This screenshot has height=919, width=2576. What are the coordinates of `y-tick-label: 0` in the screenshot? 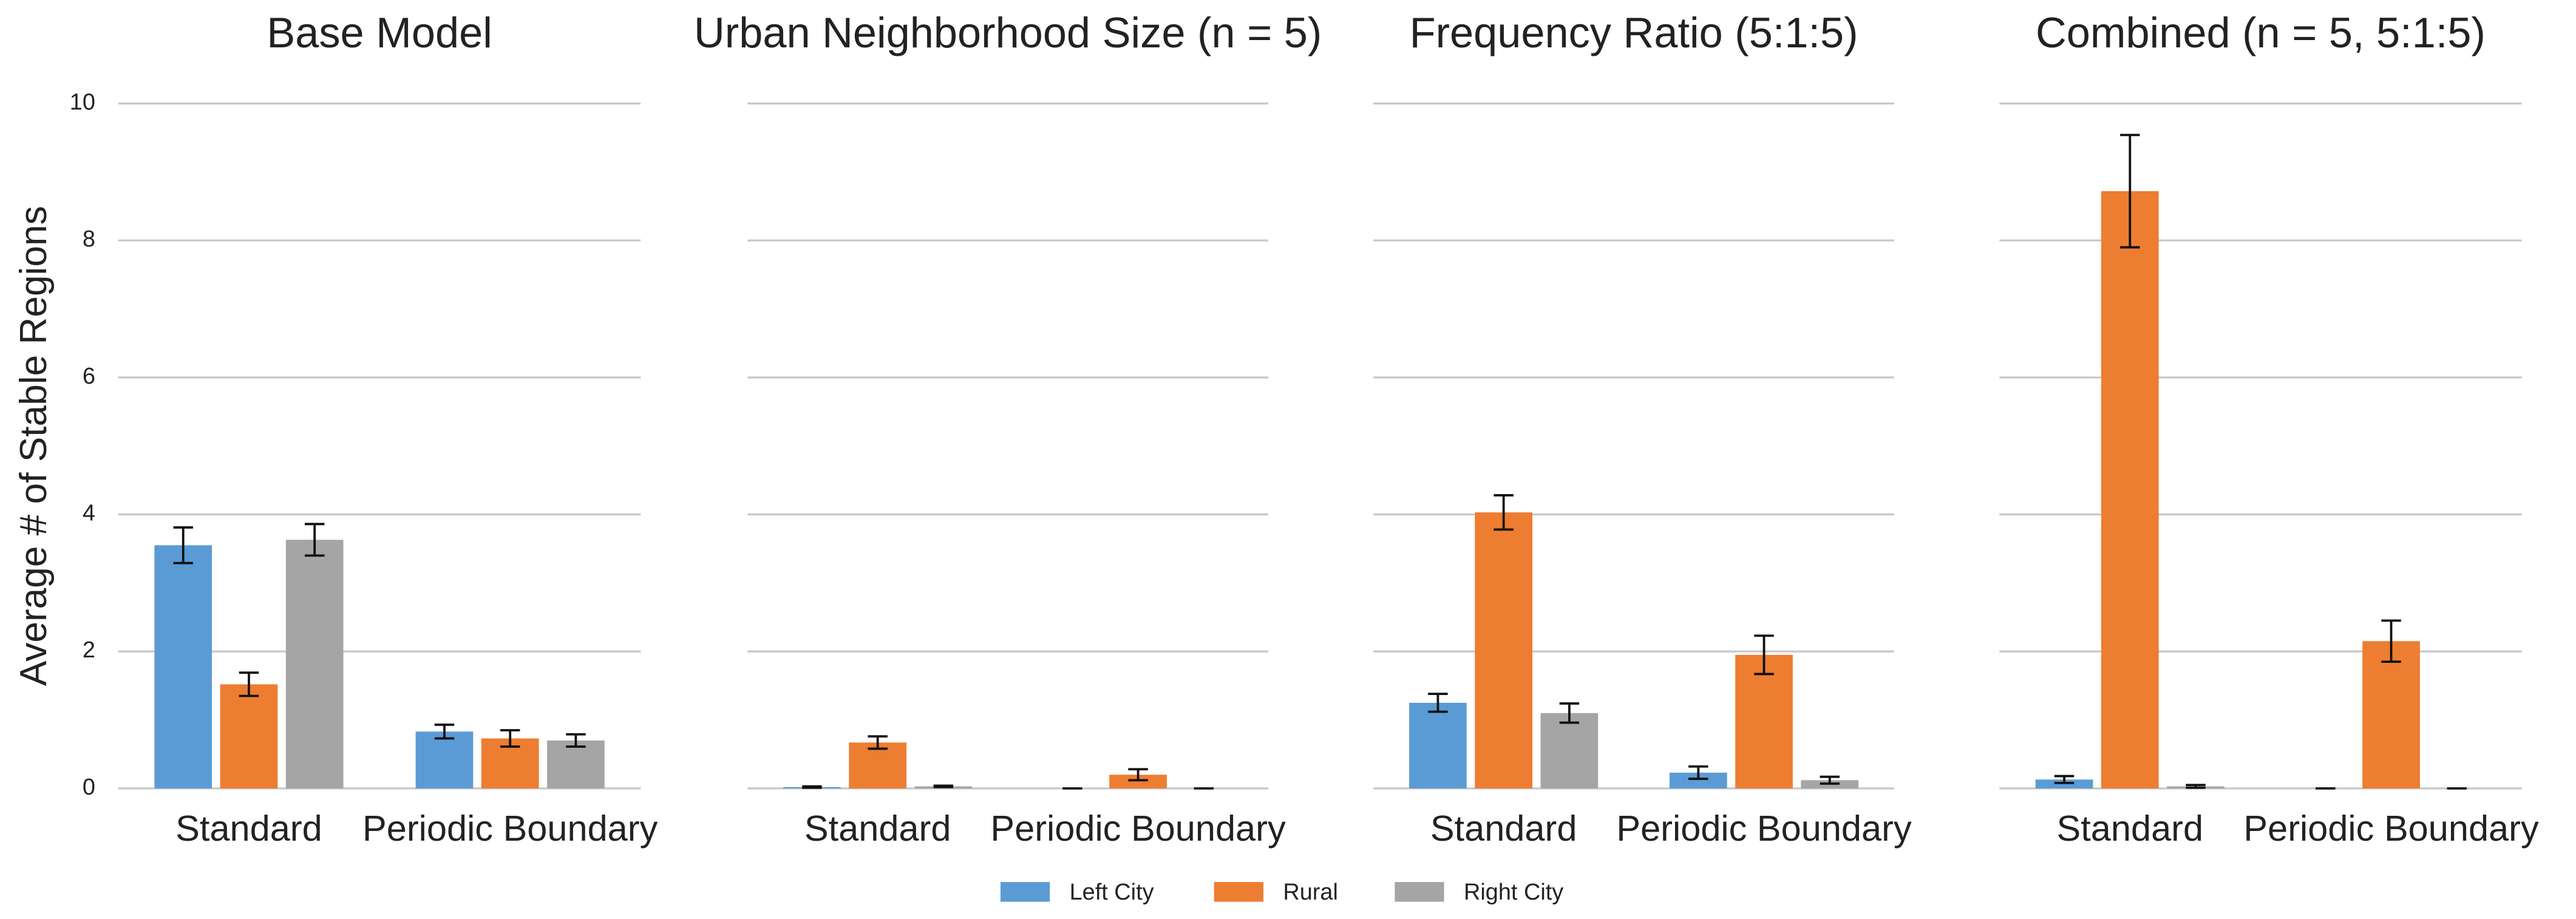 It's located at (89, 787).